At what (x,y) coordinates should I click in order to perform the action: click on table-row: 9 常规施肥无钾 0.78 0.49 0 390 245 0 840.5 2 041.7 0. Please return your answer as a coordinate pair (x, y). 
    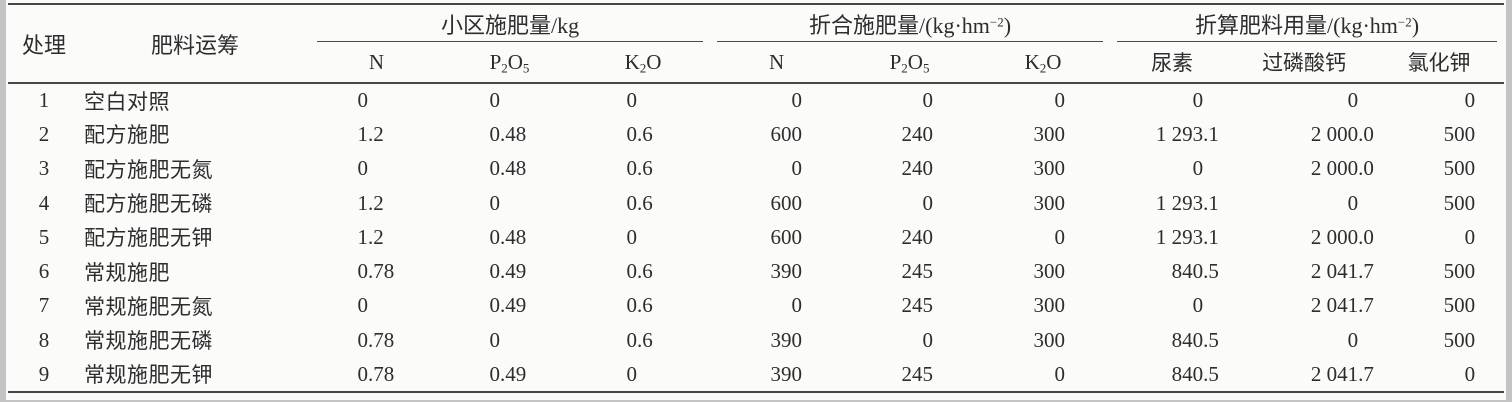
    Looking at the image, I should click on (756, 374).